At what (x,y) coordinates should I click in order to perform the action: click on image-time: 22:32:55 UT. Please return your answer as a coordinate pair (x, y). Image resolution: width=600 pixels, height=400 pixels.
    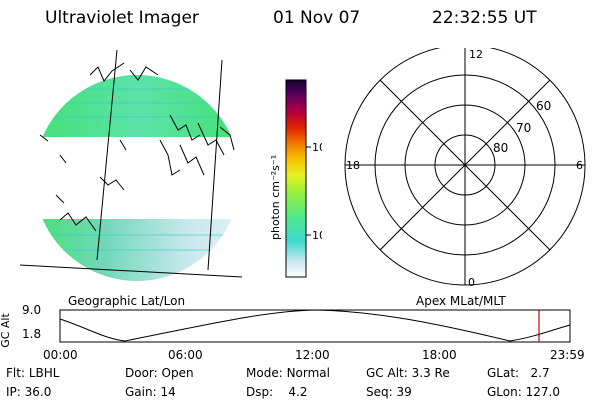
    Looking at the image, I should click on (484, 18).